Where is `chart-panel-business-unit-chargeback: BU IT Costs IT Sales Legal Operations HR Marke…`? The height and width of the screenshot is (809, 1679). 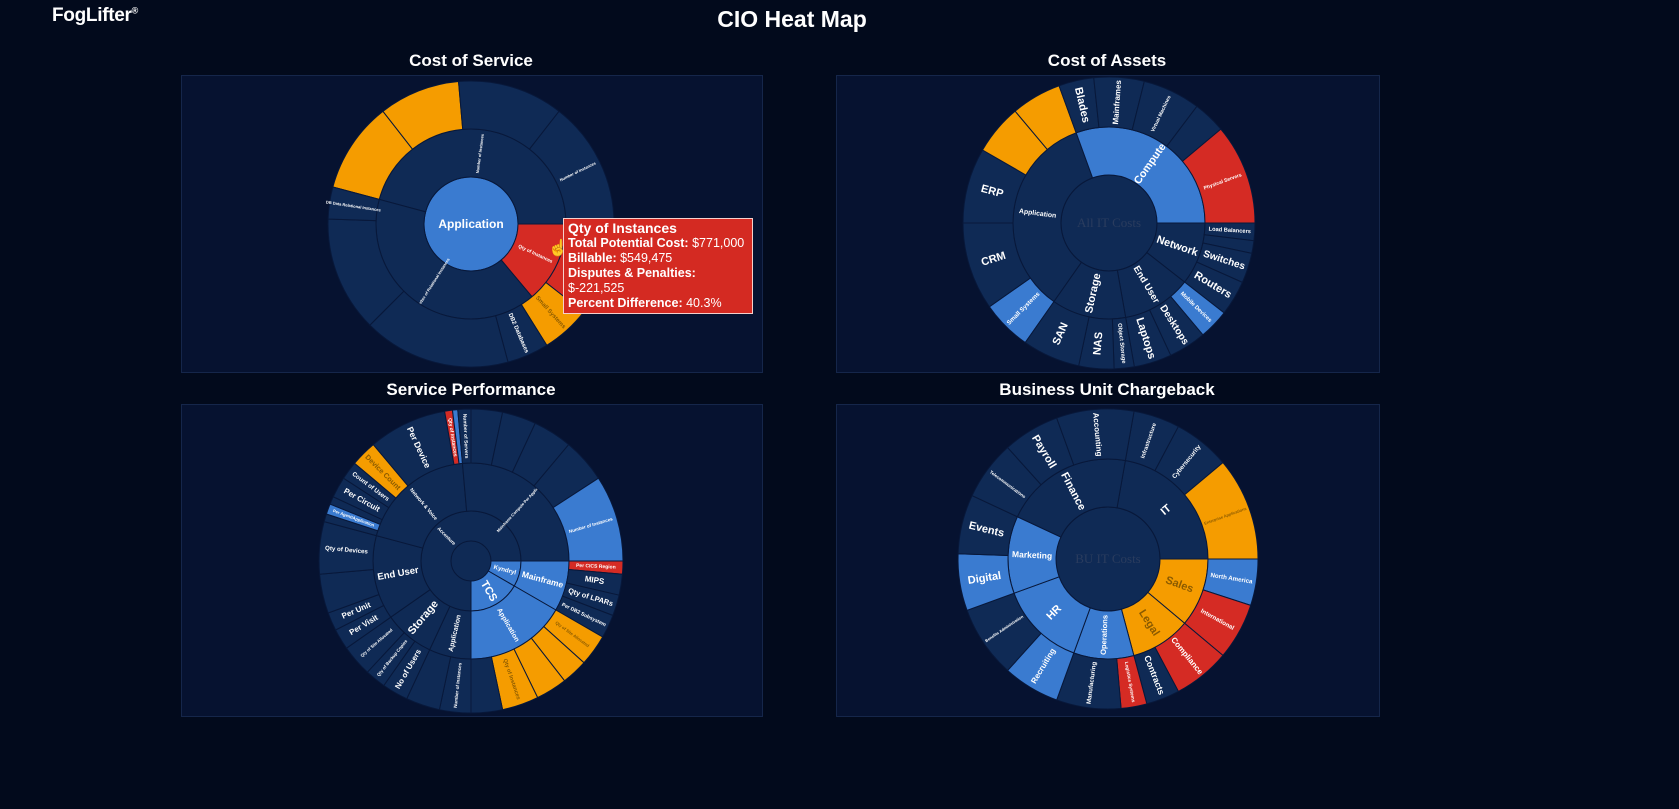 chart-panel-business-unit-chargeback: BU IT Costs IT Sales Legal Operations HR Marke… is located at coordinates (1108, 560).